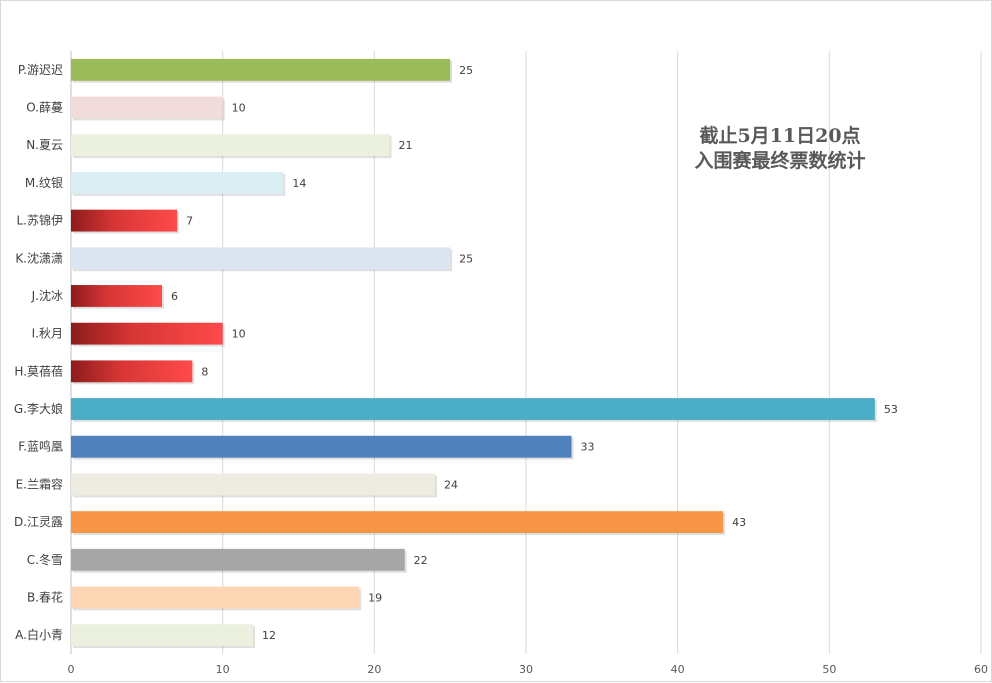 This screenshot has width=992, height=683. Describe the element at coordinates (374, 669) in the screenshot. I see `x-tick-label: 20` at that location.